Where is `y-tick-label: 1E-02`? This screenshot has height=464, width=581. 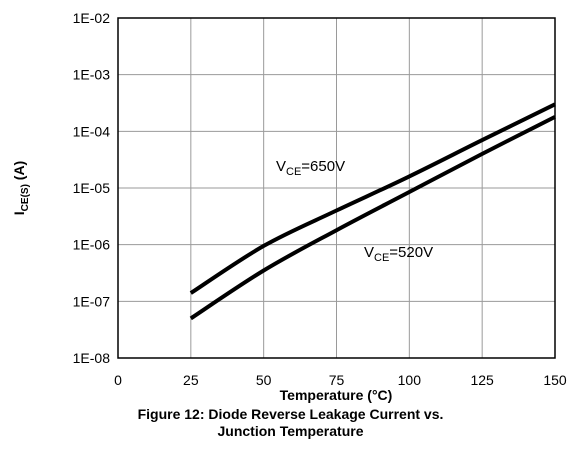 y-tick-label: 1E-02 is located at coordinates (92, 18).